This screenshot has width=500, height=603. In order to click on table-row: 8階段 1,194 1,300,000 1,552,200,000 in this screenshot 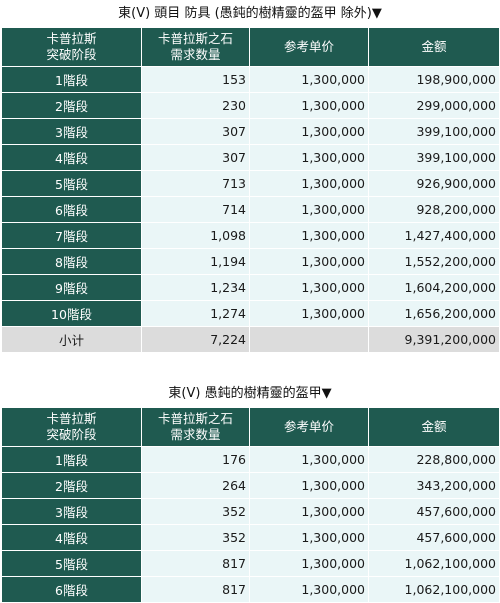, I will do `click(250, 261)`.